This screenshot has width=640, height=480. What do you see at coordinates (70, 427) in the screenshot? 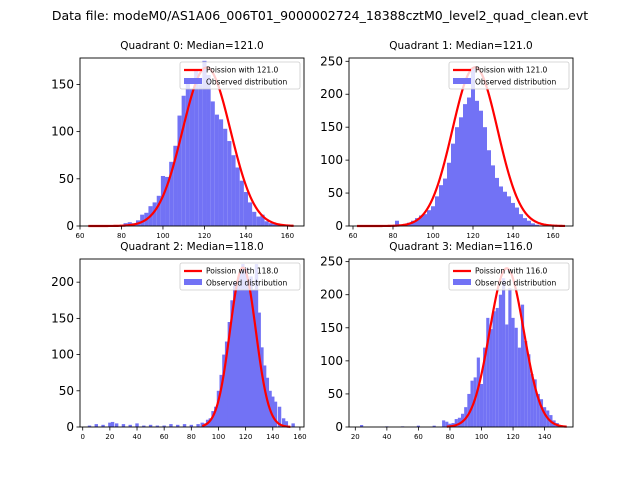
I see `quadrant-2-ytick-label: 0` at bounding box center [70, 427].